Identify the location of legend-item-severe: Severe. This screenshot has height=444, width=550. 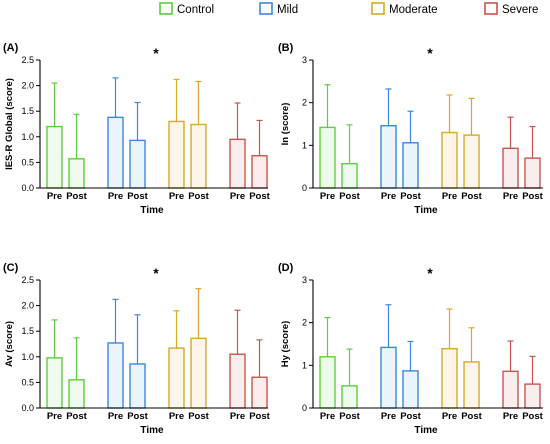
(511, 9).